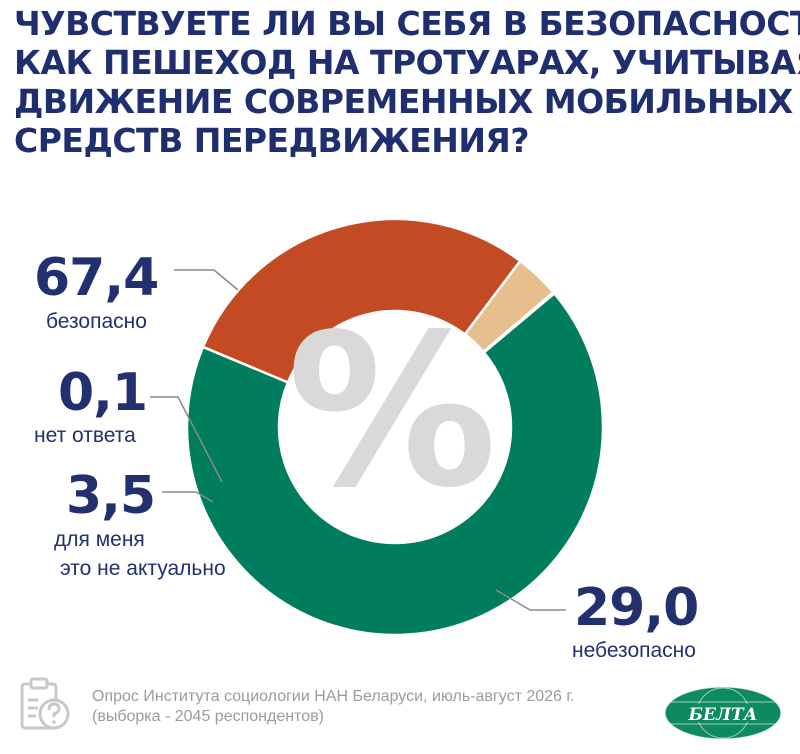  Describe the element at coordinates (45, 703) in the screenshot. I see `clipboard-question-icon` at that location.